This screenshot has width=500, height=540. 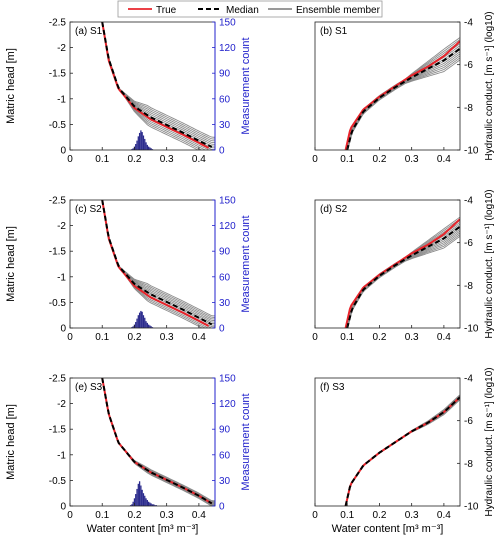 I want to click on y-tick-label: -1.5, so click(x=58, y=252).